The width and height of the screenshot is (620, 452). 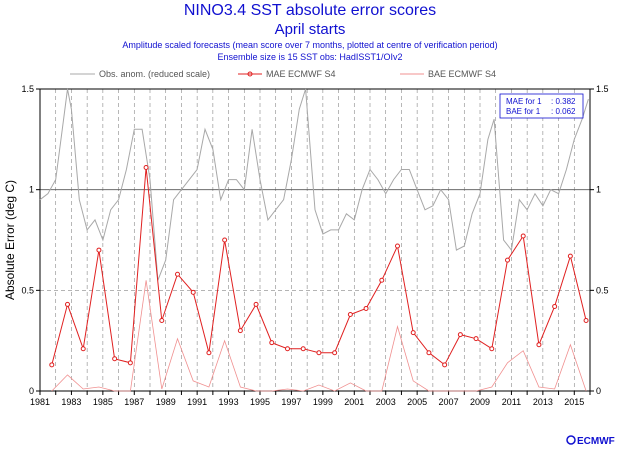 I want to click on x-tick-label: 1987, so click(x=134, y=402).